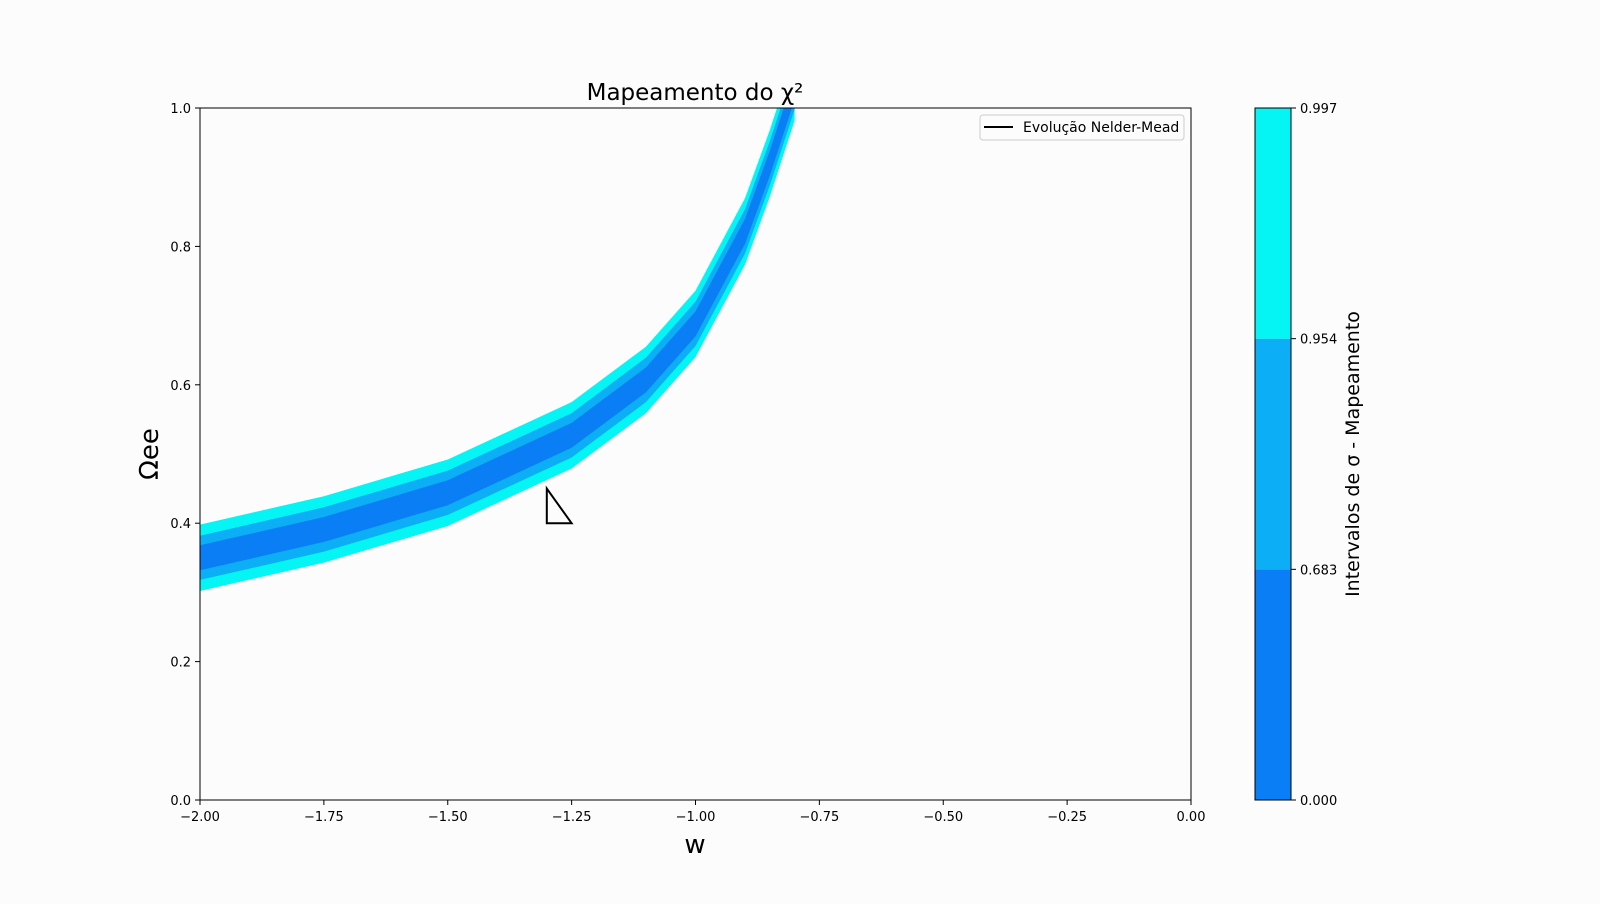 This screenshot has height=904, width=1600. Describe the element at coordinates (694, 845) in the screenshot. I see `x-axis-label: w` at that location.